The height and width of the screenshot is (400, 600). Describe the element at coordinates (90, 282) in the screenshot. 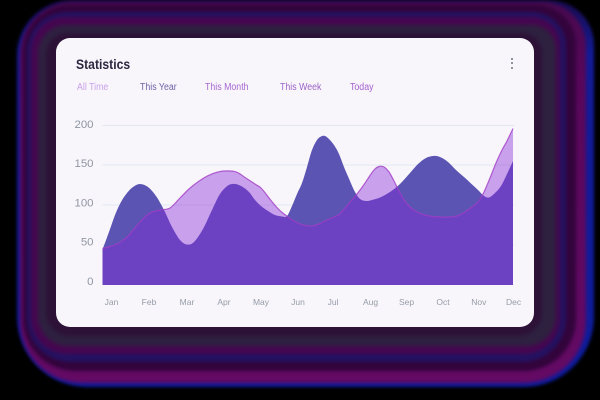

I see `svg-text: 0` at that location.